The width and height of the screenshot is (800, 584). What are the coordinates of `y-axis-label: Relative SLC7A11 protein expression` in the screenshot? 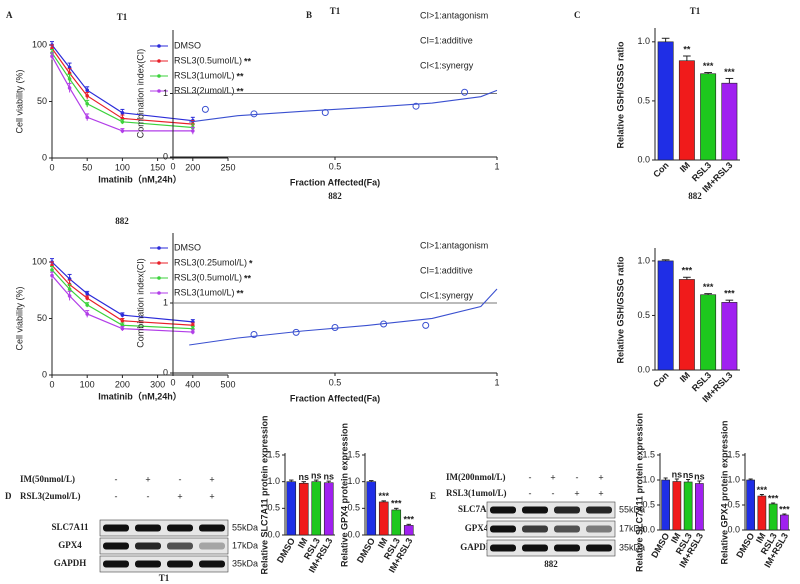 It's located at (264, 494).